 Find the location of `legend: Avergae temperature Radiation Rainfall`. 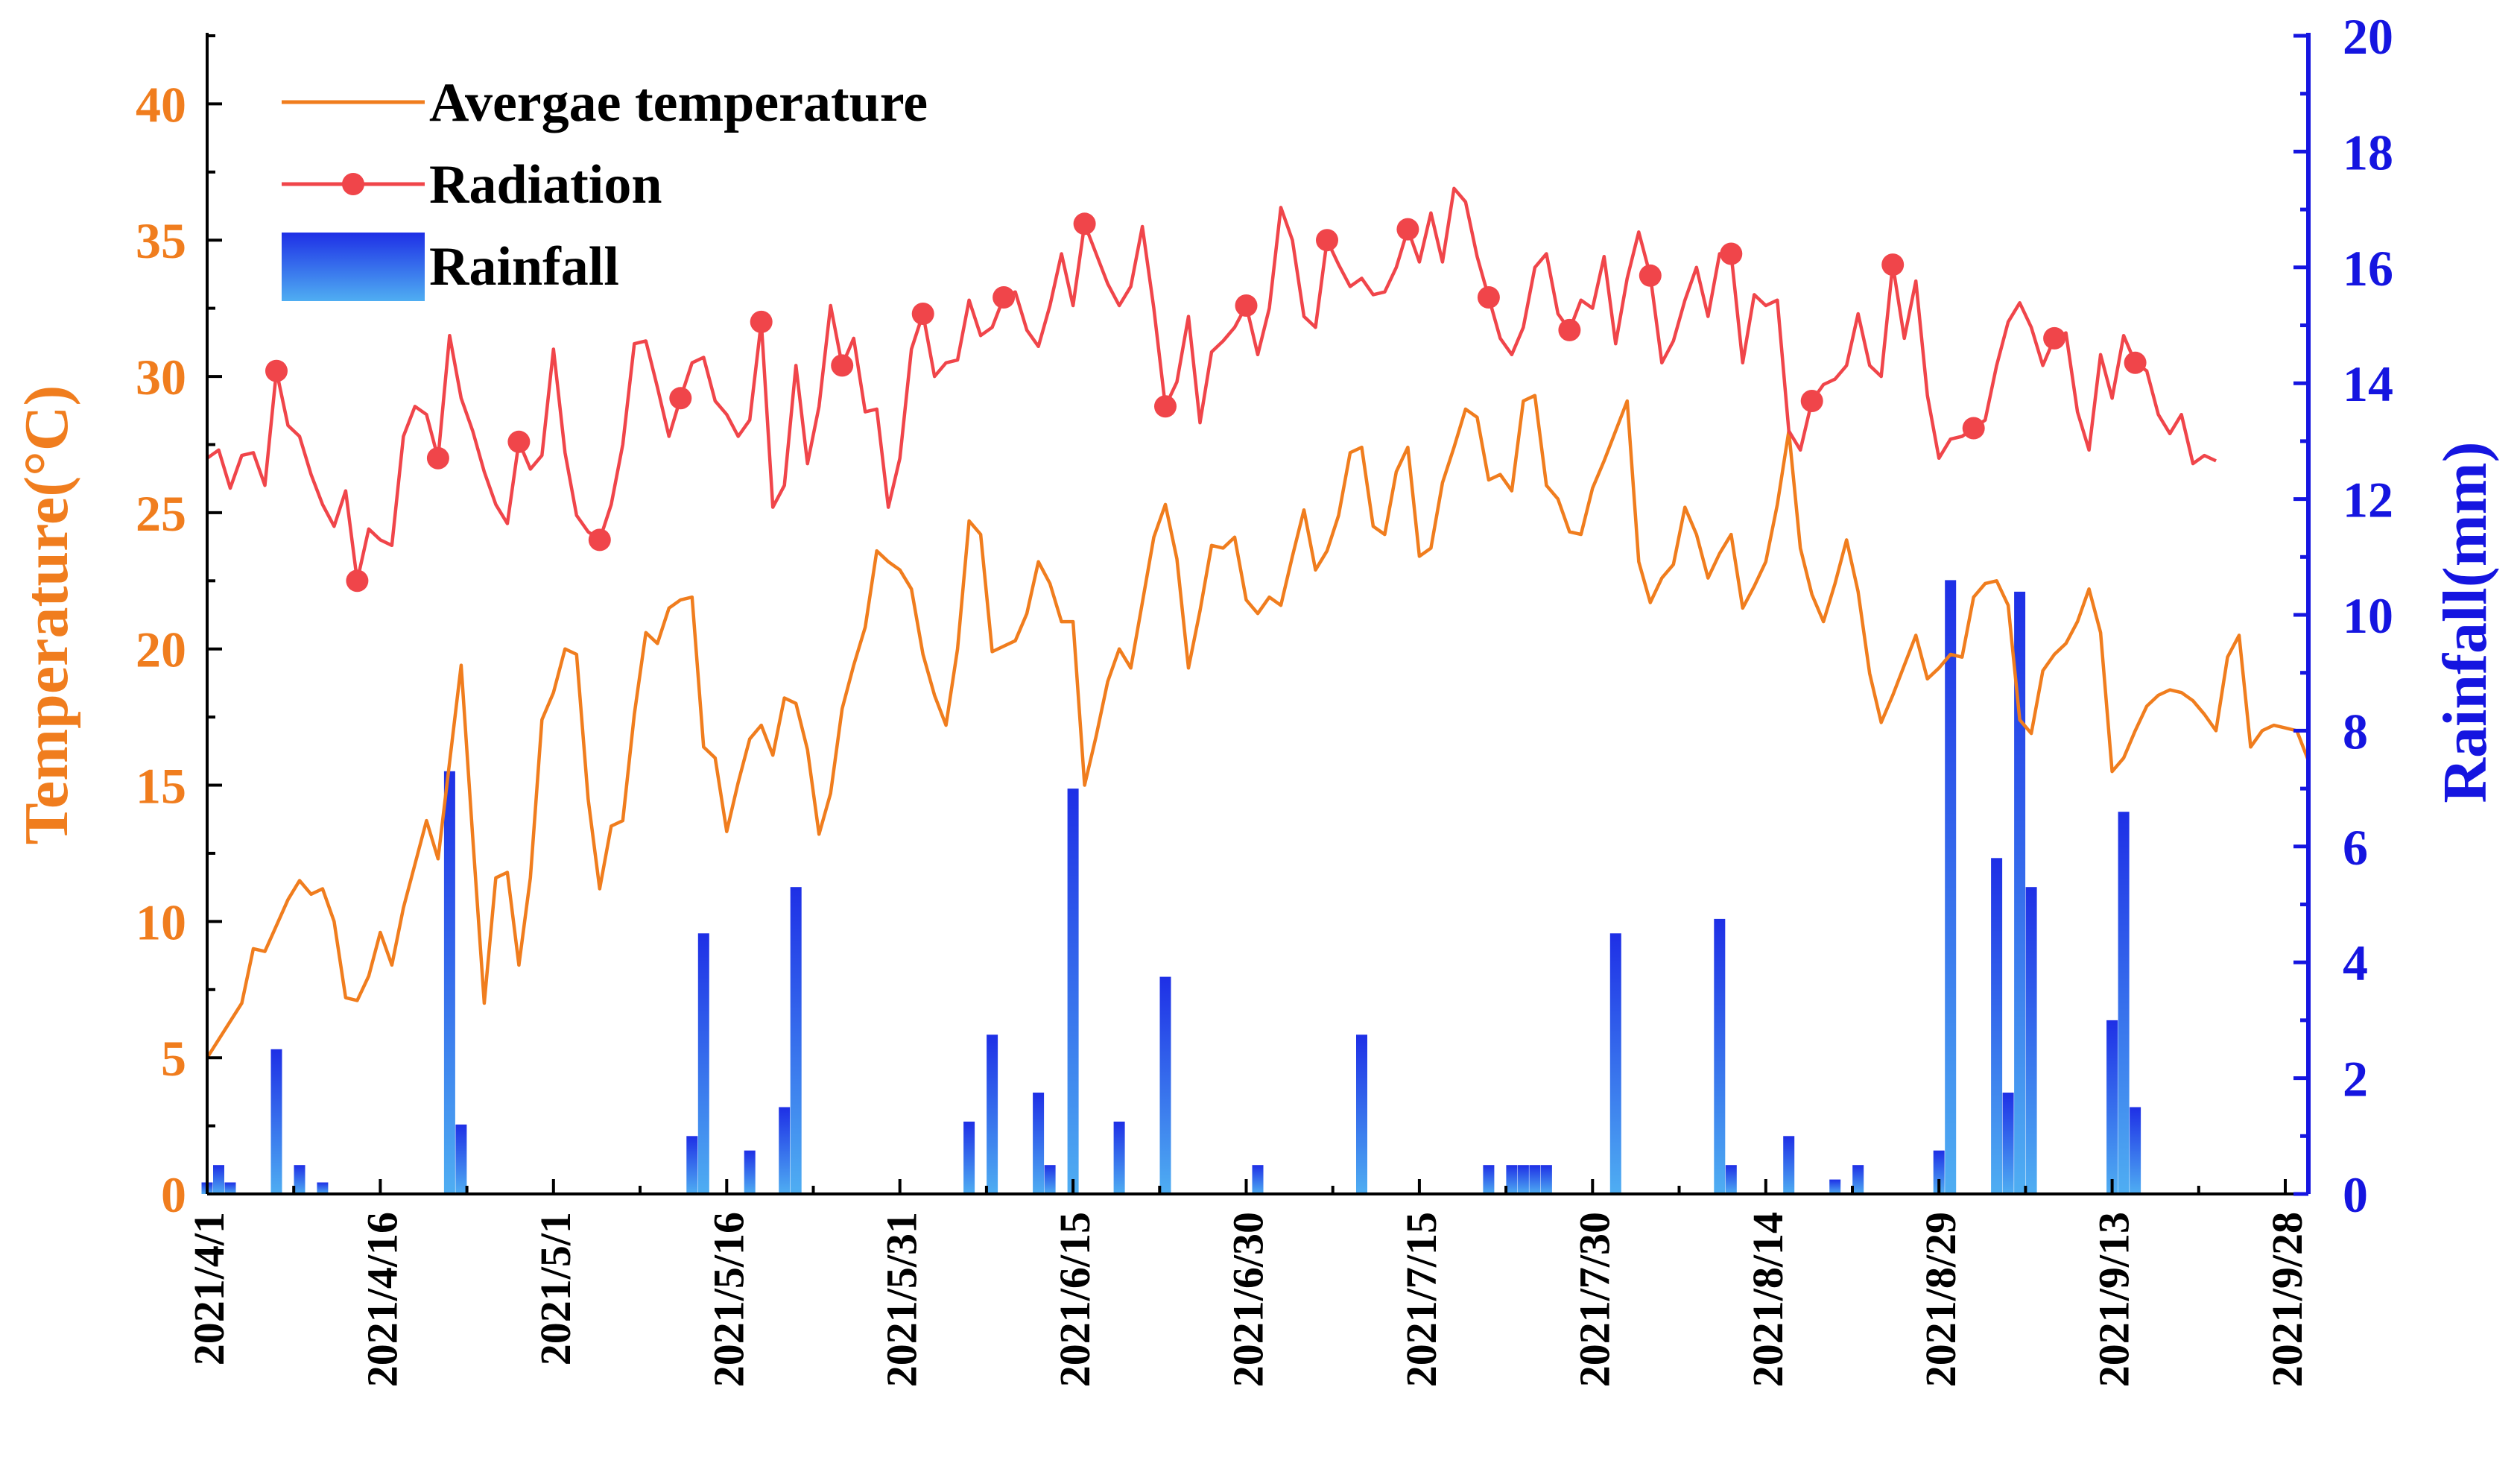

legend: Avergae temperature Radiation Rainfall is located at coordinates (605, 186).